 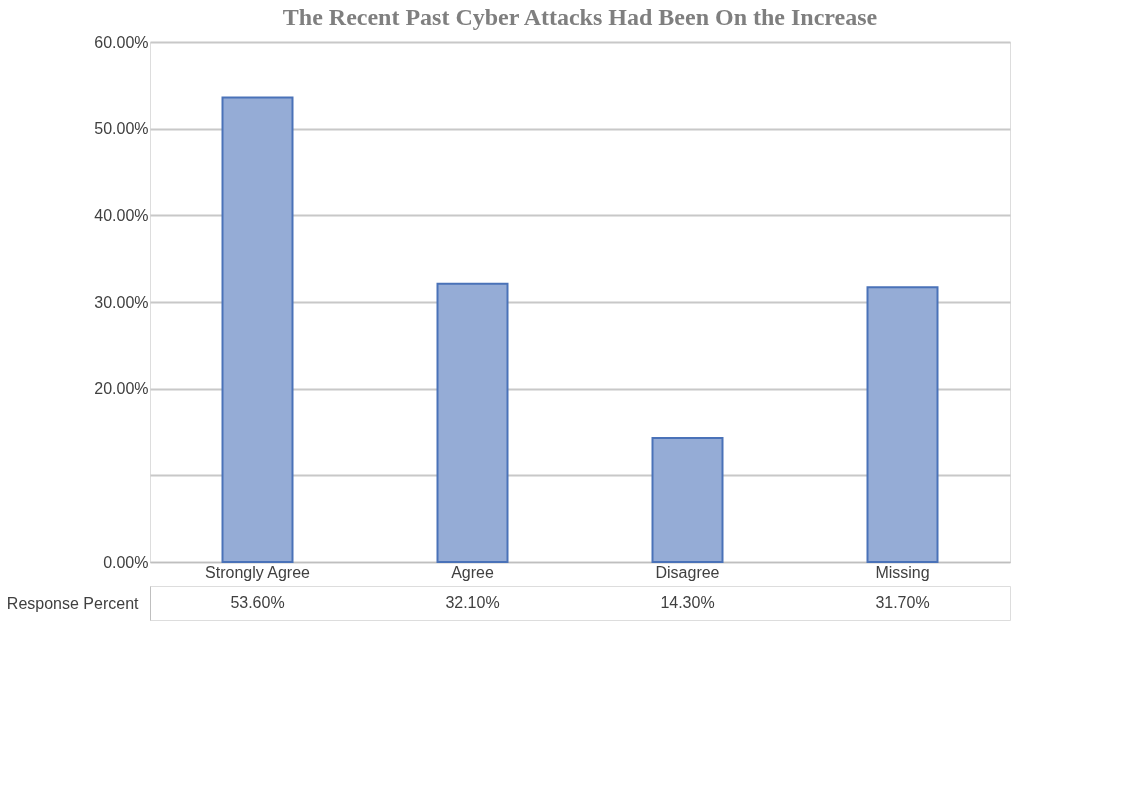 What do you see at coordinates (121, 42) in the screenshot?
I see `y-tick-label: 60.00%` at bounding box center [121, 42].